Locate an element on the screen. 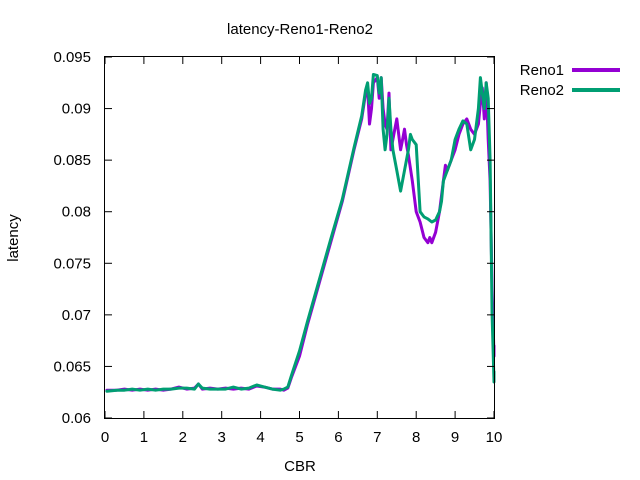 The image size is (640, 480). x-axis-label: CBR is located at coordinates (300, 466).